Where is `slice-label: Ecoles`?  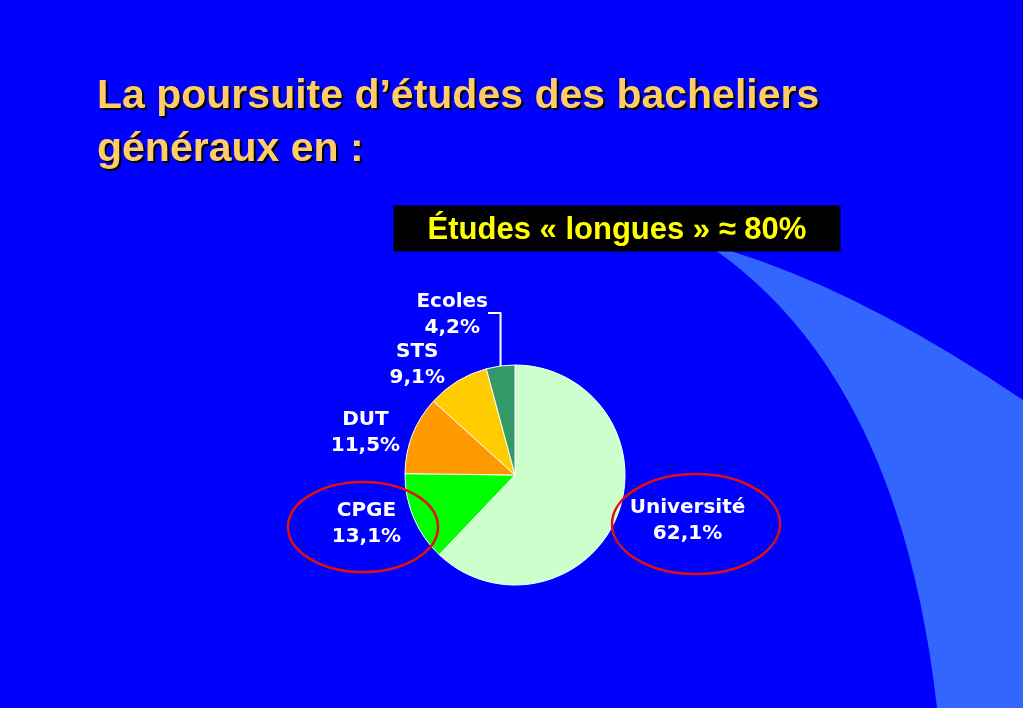 slice-label: Ecoles is located at coordinates (452, 300).